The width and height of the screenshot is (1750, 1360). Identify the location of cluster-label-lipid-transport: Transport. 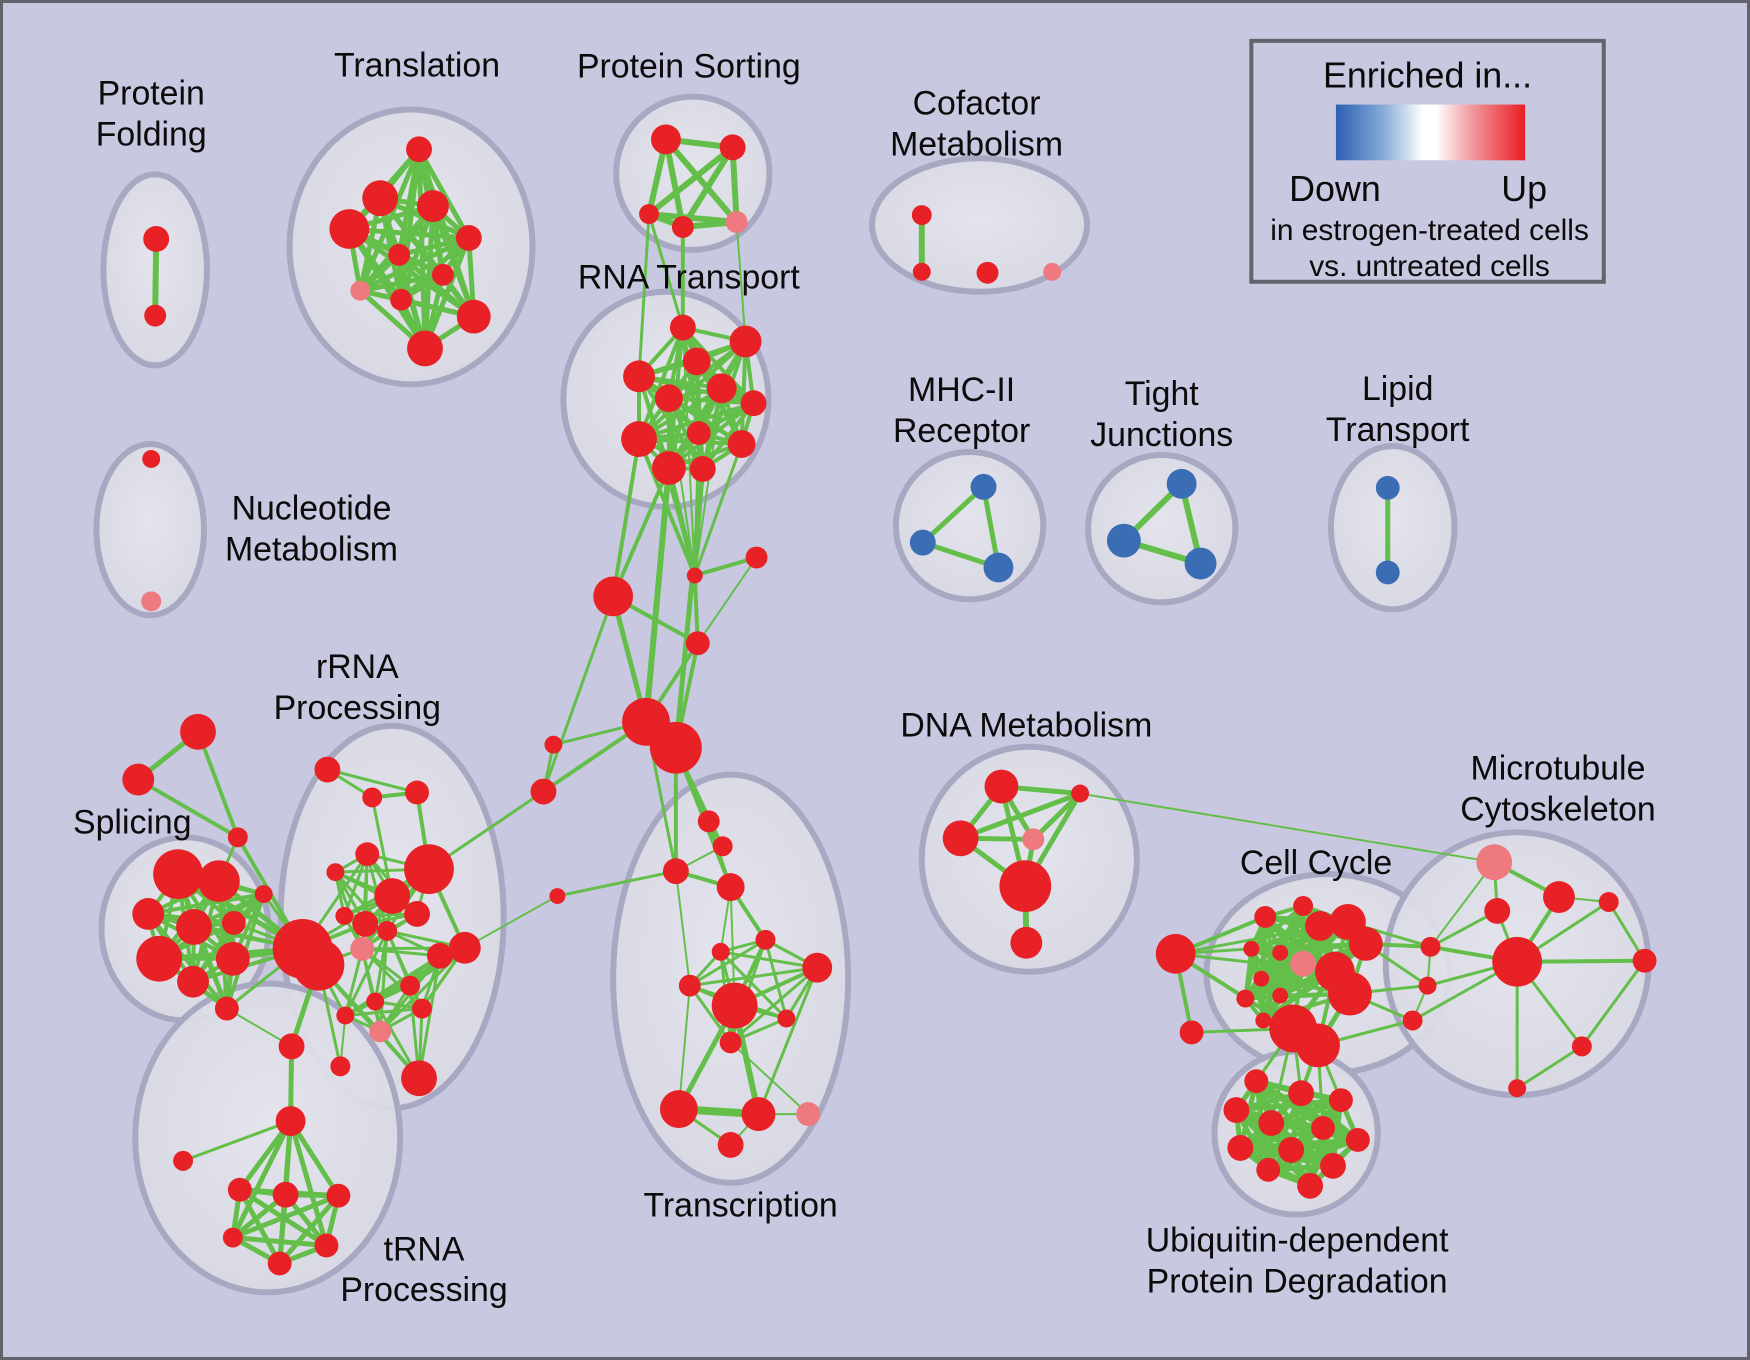
(1398, 430).